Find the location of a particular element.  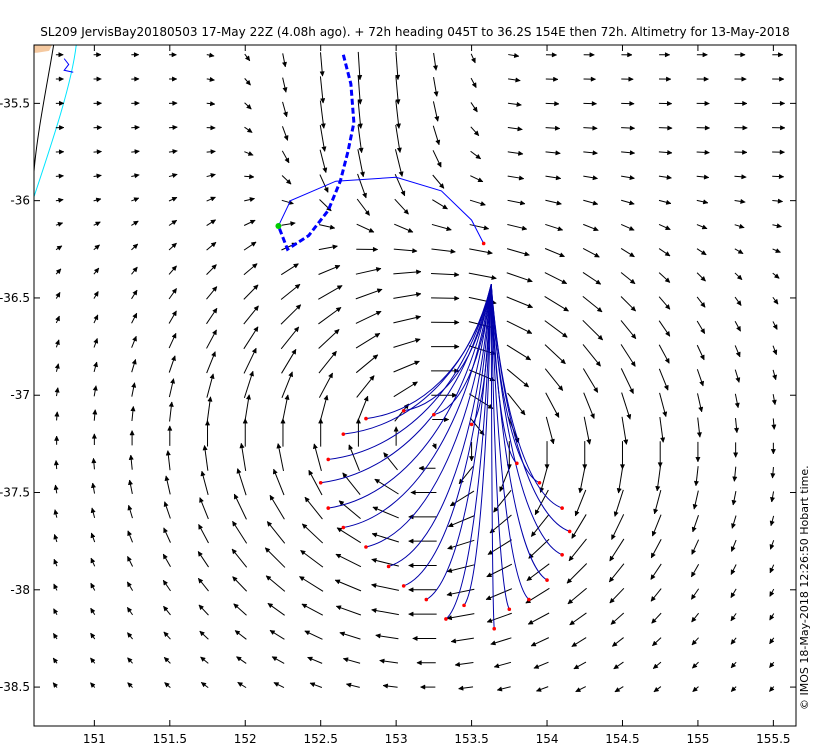

planned-path is located at coordinates (381, 210).